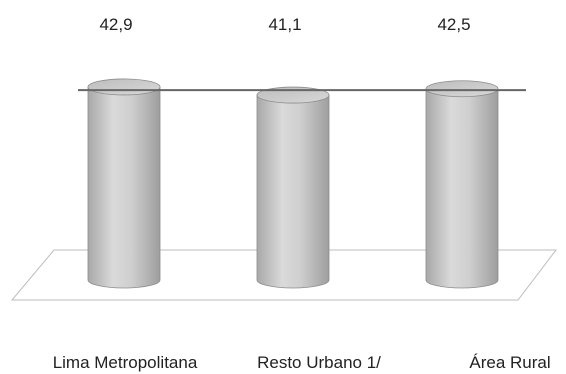  What do you see at coordinates (115, 24) in the screenshot?
I see `value-label-1: 42,9` at bounding box center [115, 24].